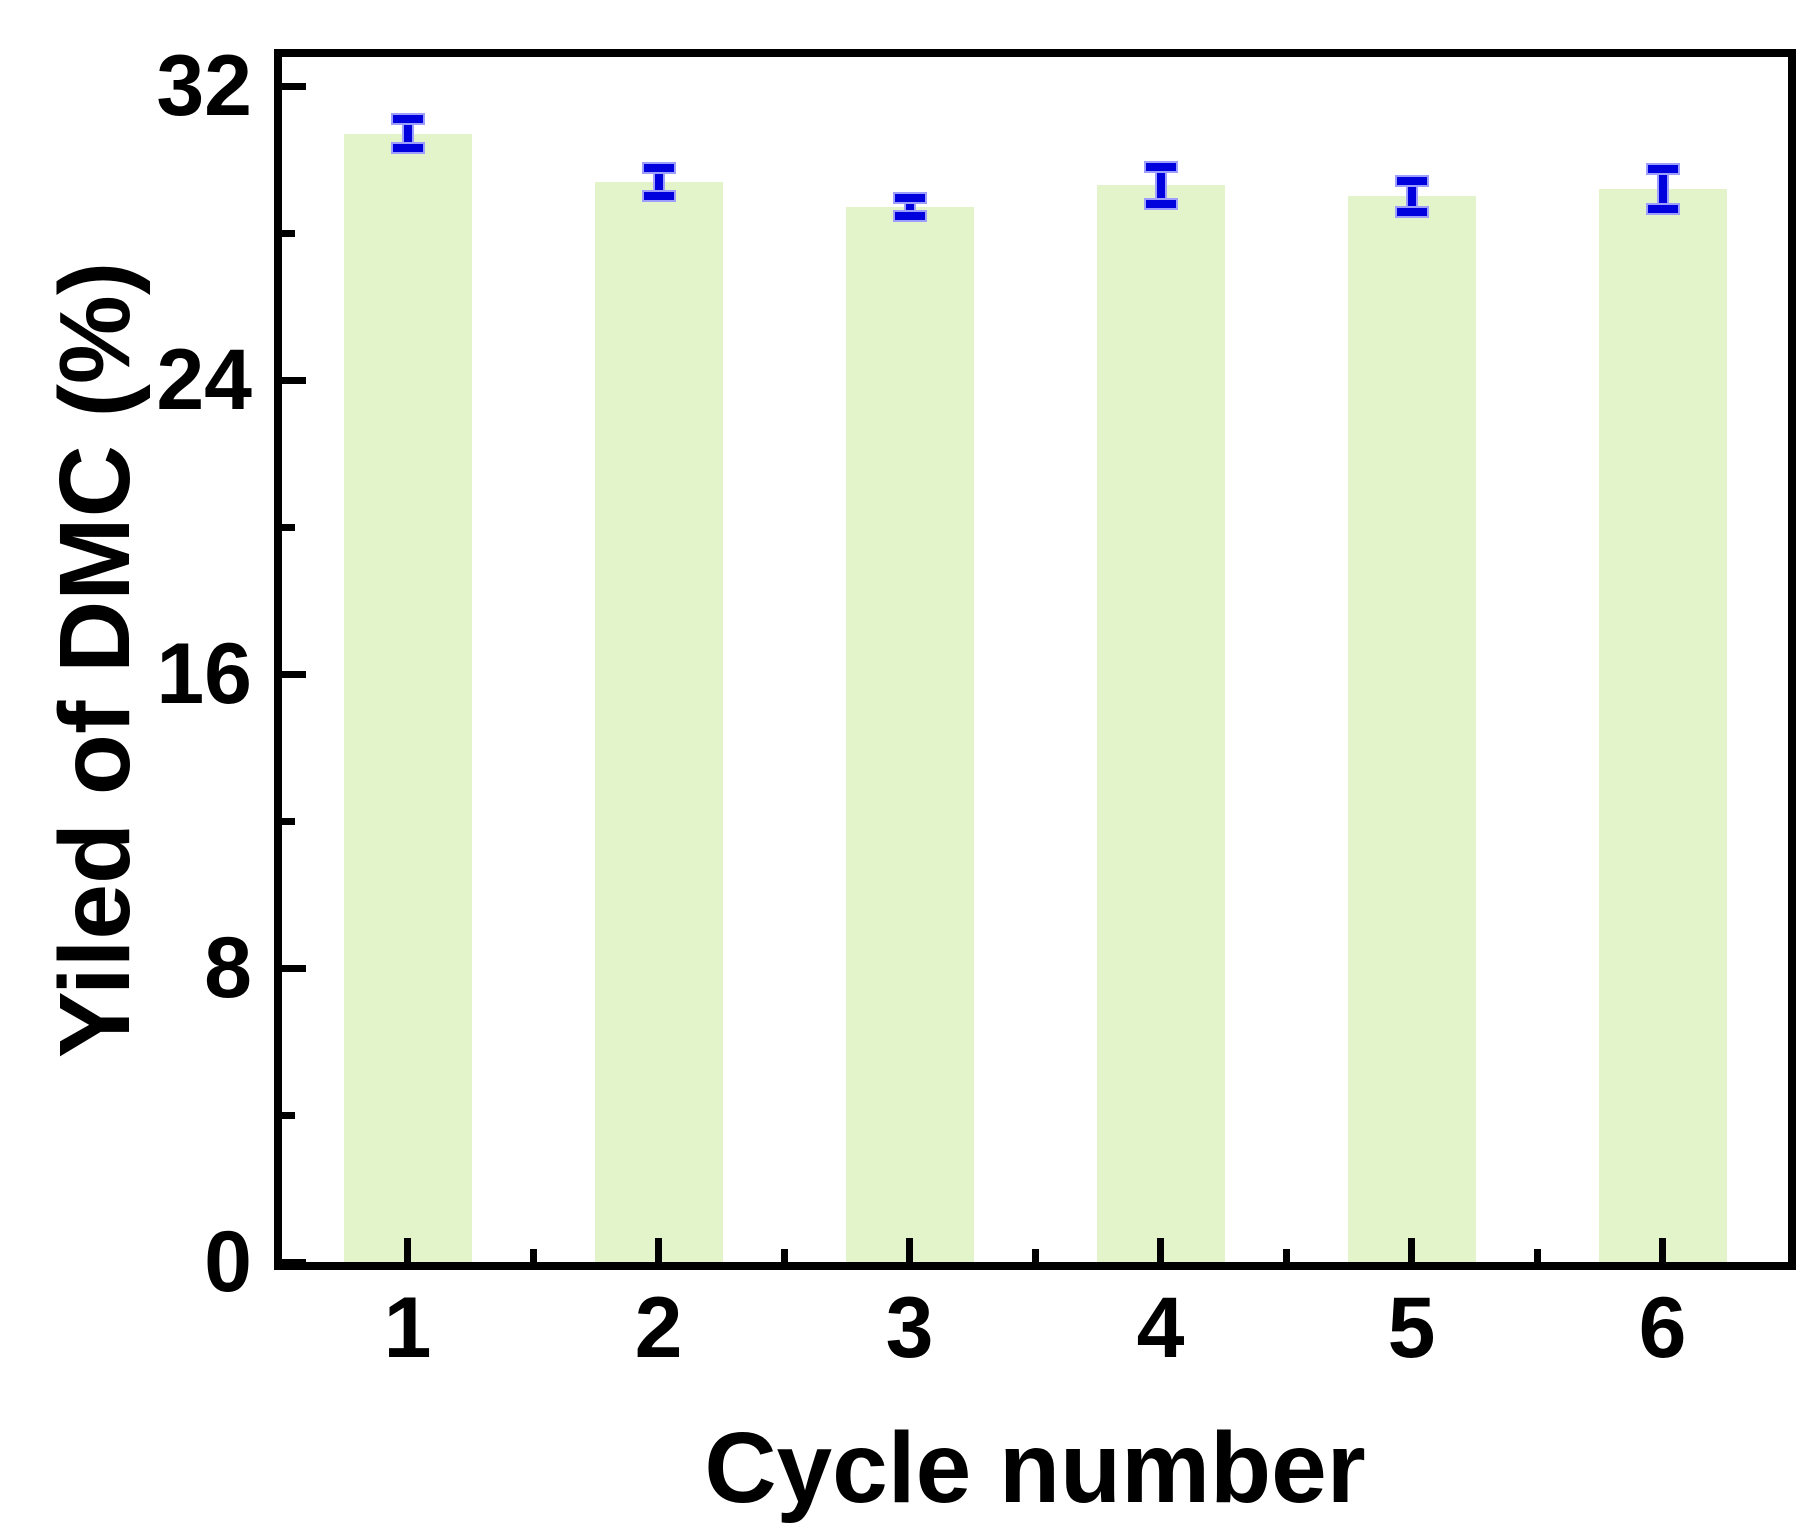  I want to click on x-tick-label-2: 2, so click(658, 1328).